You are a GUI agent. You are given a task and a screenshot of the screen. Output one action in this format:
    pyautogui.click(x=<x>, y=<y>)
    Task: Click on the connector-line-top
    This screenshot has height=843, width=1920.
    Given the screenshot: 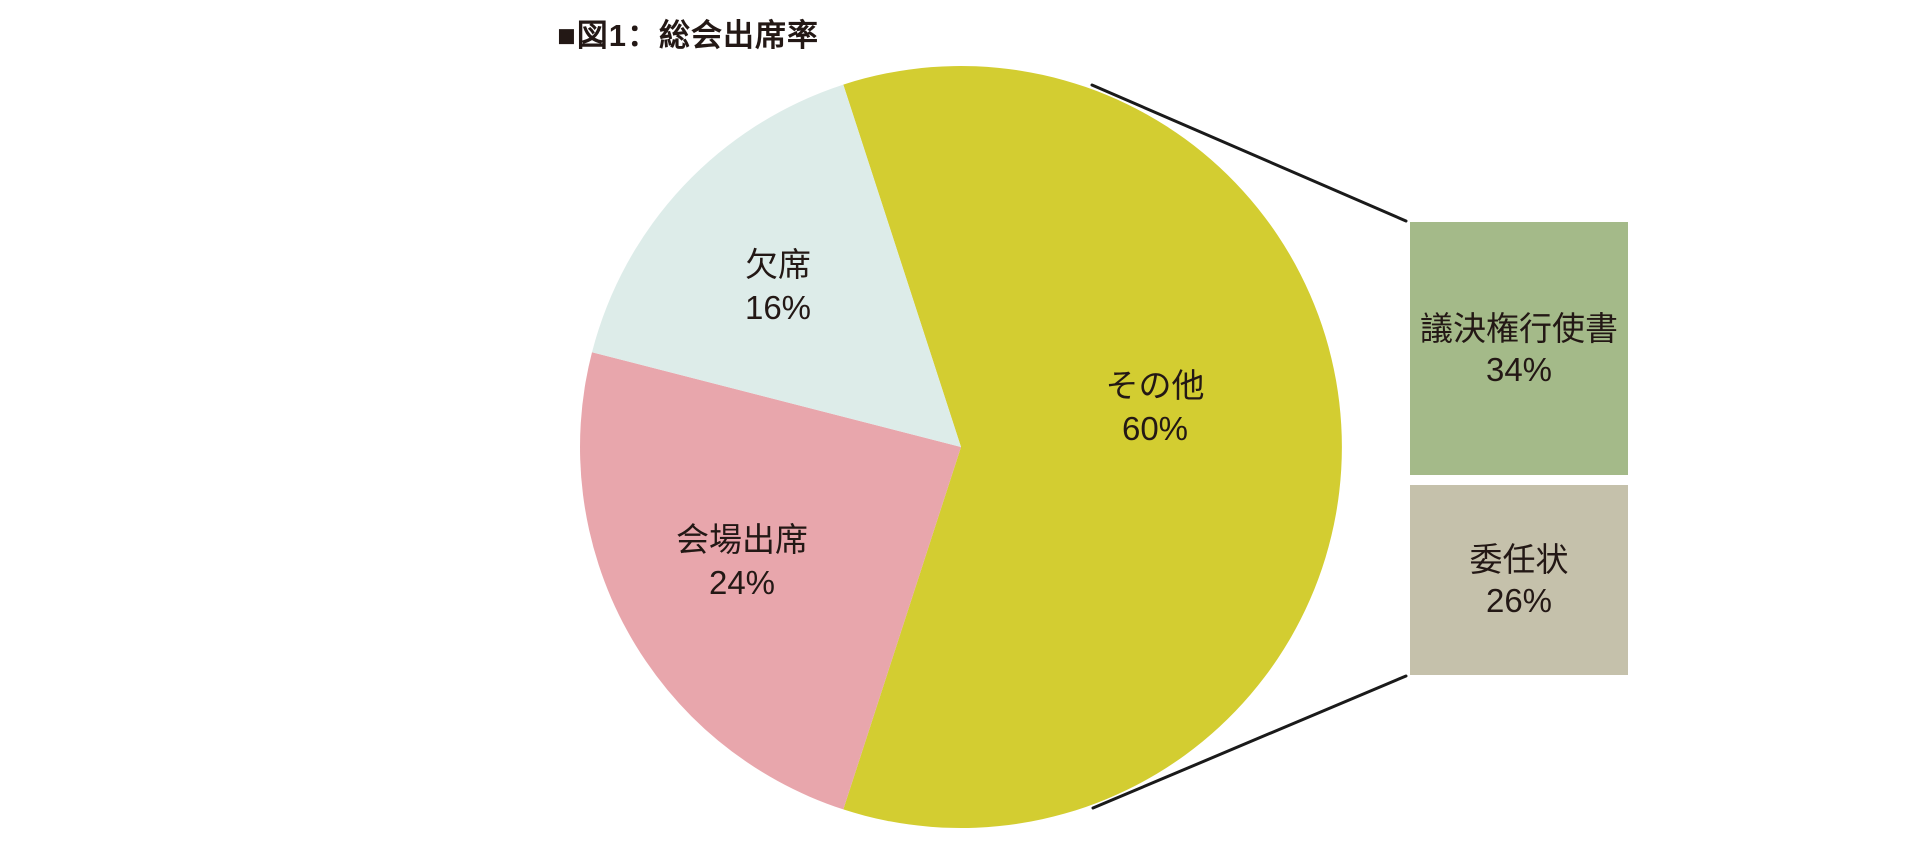 What is the action you would take?
    pyautogui.click(x=1249, y=153)
    